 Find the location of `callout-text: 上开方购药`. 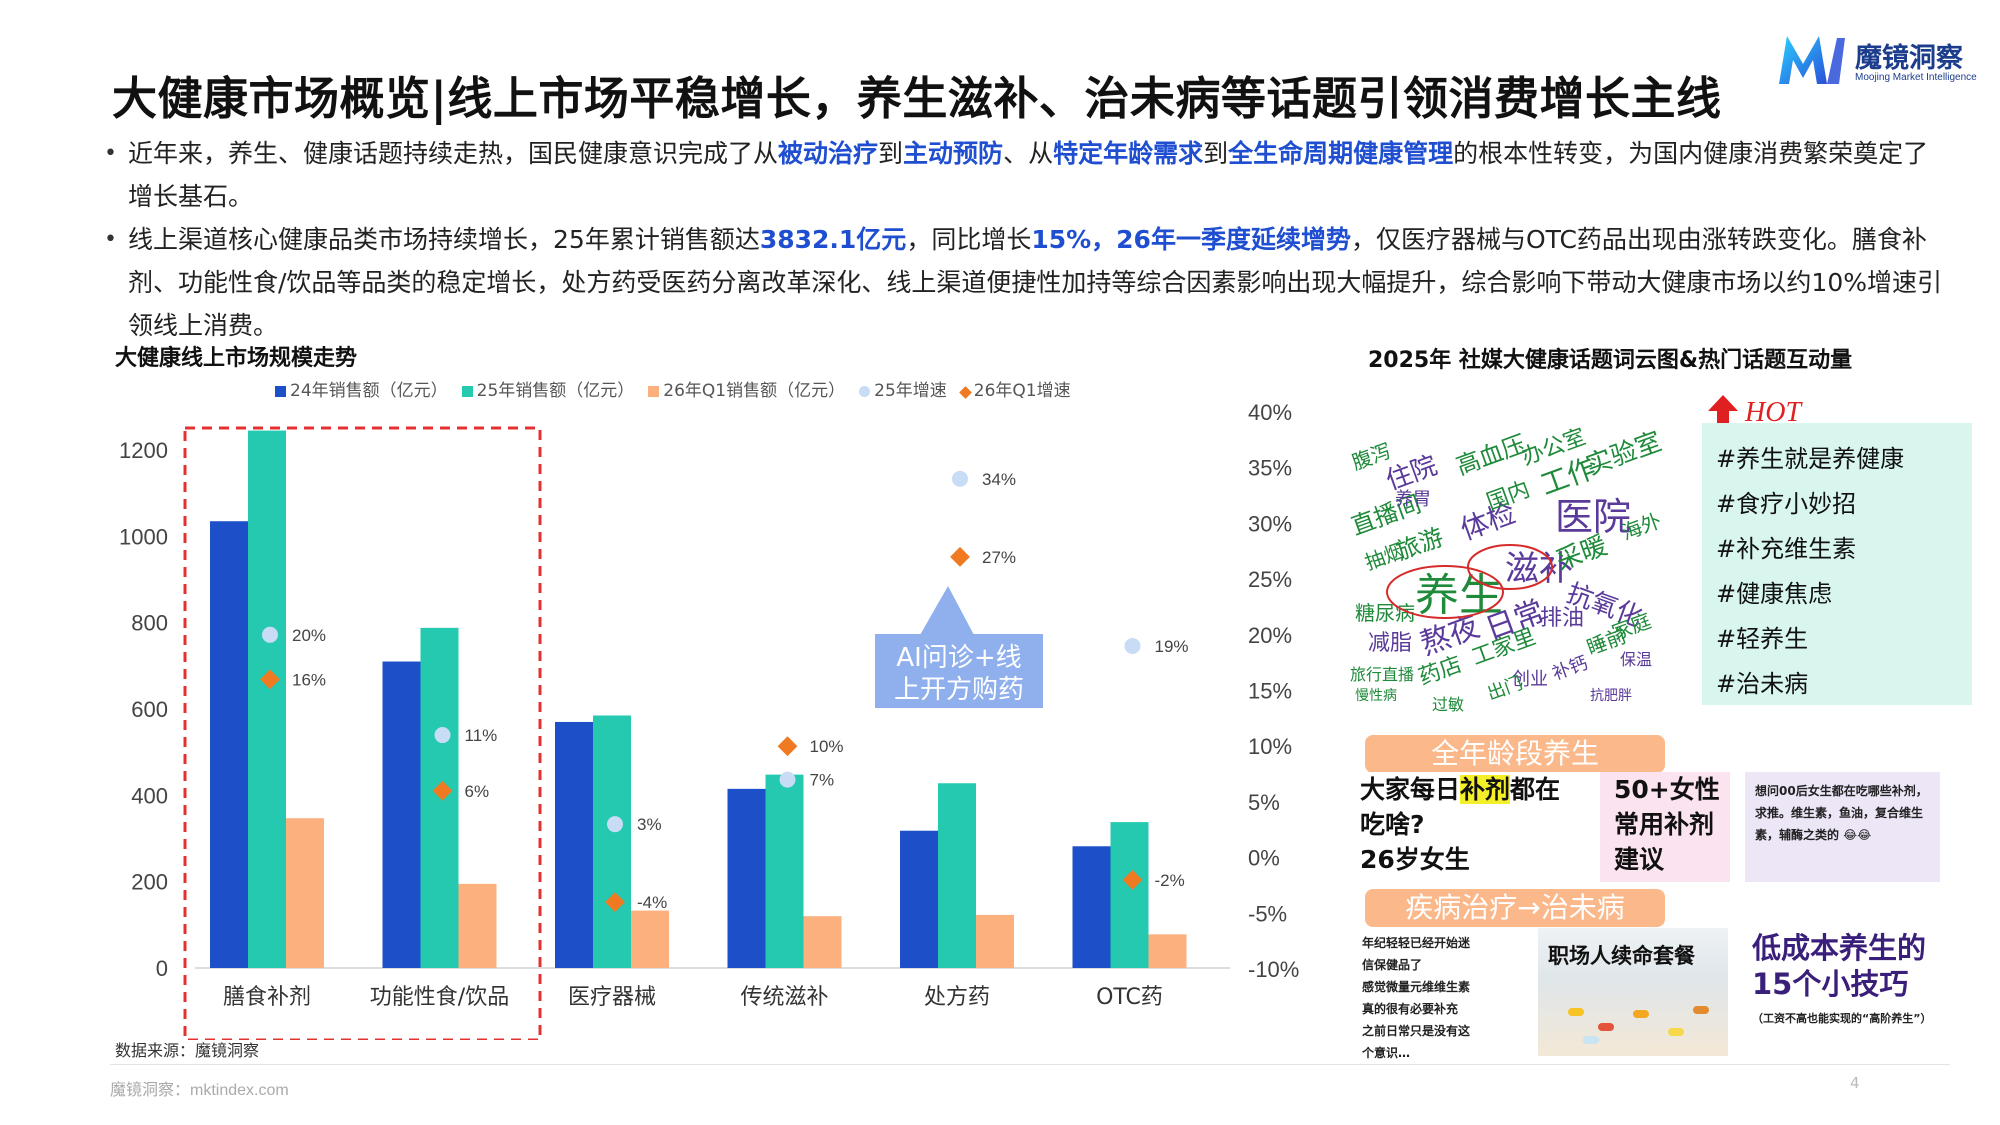

callout-text: 上开方购药 is located at coordinates (959, 690).